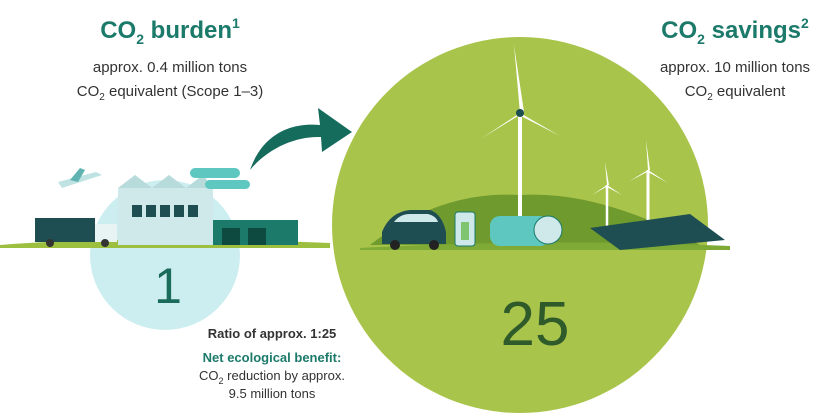  Describe the element at coordinates (170, 67) in the screenshot. I see `burden-line: approx. 0.4 million tons` at that location.